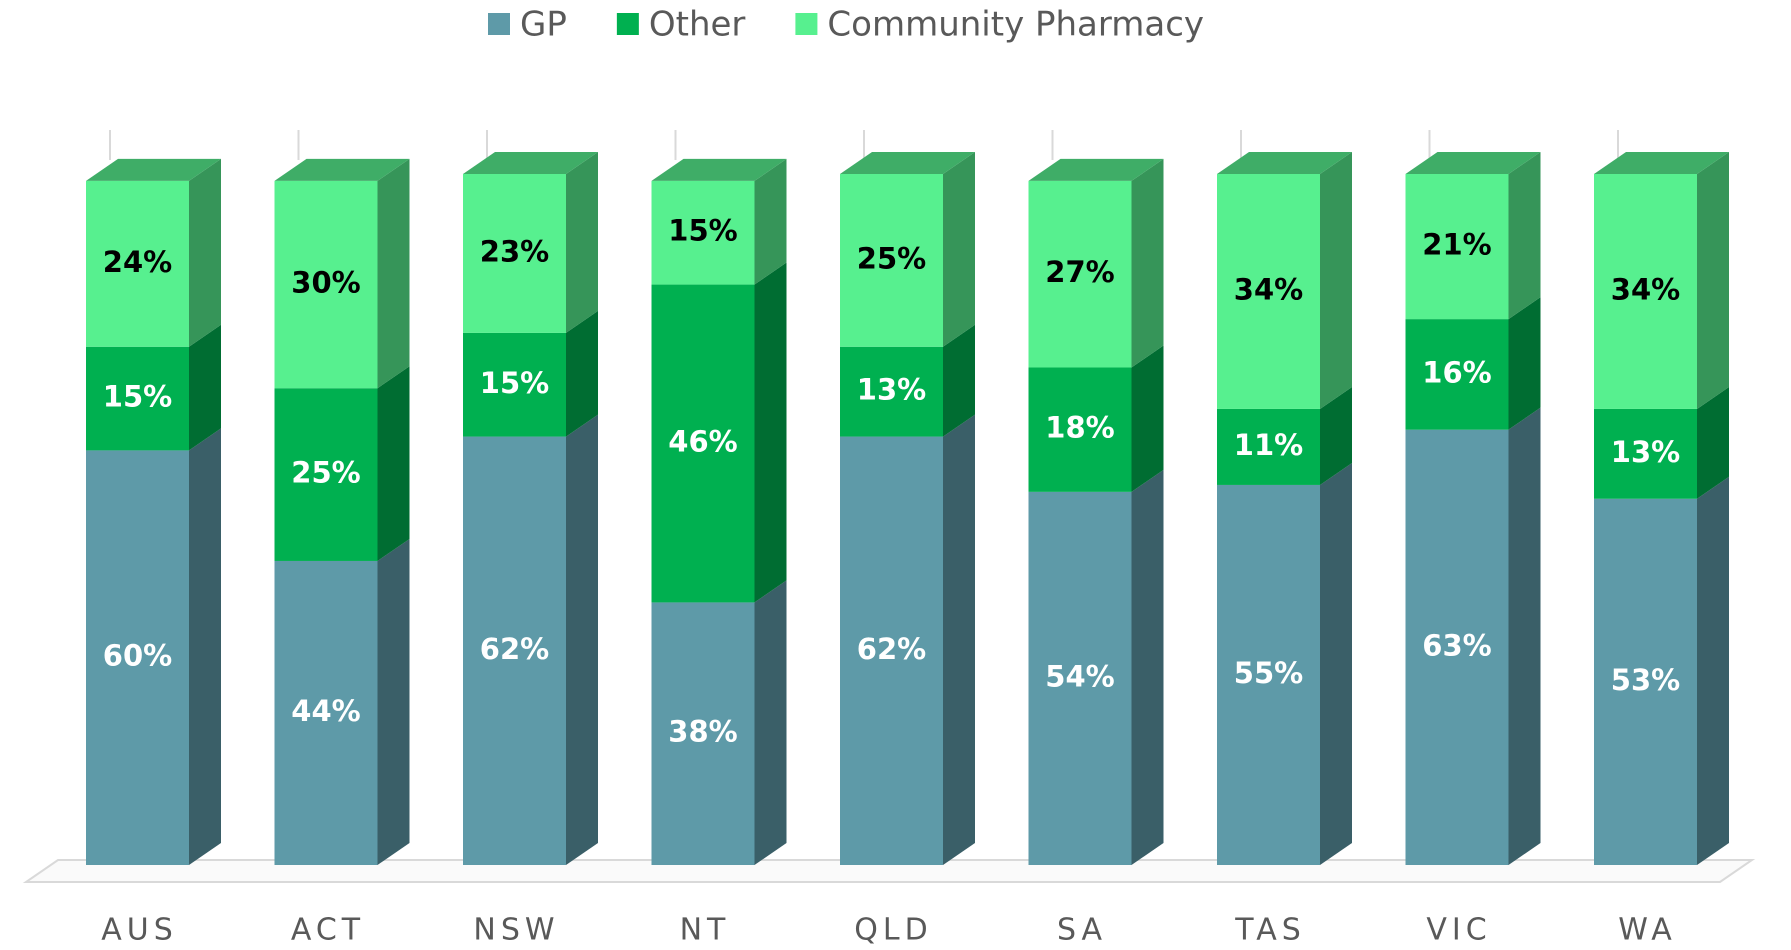 Image resolution: width=1791 pixels, height=950 pixels. What do you see at coordinates (1082, 930) in the screenshot?
I see `x-tick-label: SA` at bounding box center [1082, 930].